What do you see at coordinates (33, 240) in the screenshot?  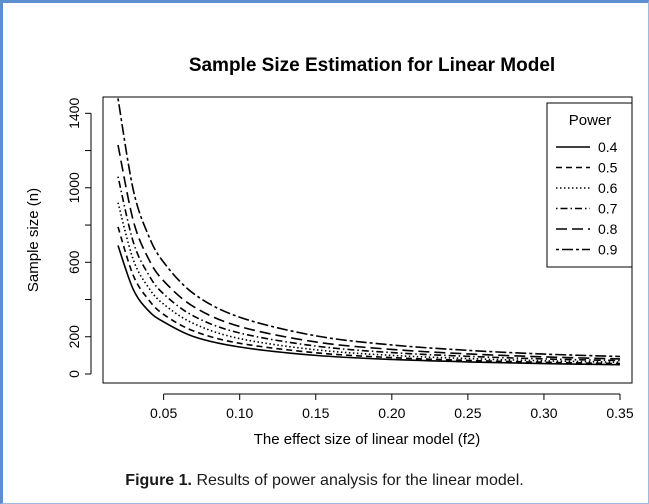 I see `y-axis-label: Sample size (n)` at bounding box center [33, 240].